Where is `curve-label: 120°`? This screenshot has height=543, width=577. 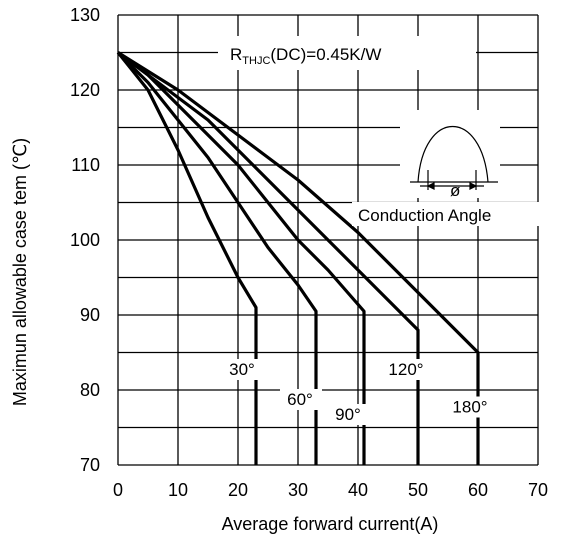 curve-label: 120° is located at coordinates (405, 369).